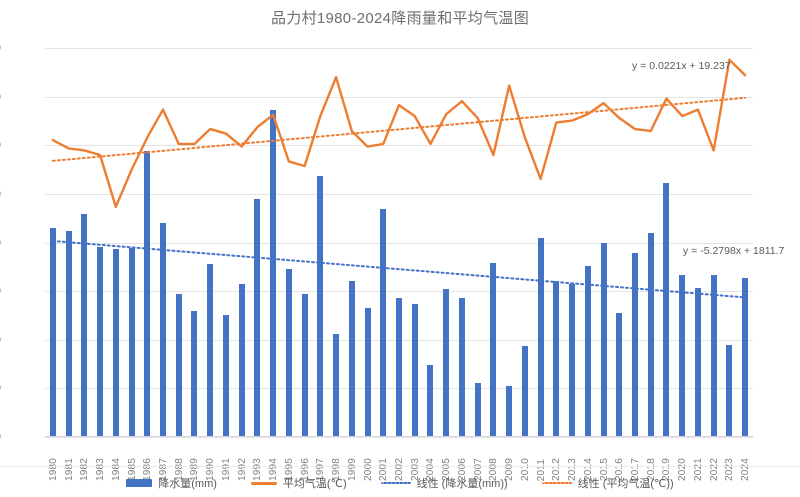 This screenshot has height=497, width=800. What do you see at coordinates (314, 484) in the screenshot?
I see `legend-label: 平均气温(℃)` at bounding box center [314, 484].